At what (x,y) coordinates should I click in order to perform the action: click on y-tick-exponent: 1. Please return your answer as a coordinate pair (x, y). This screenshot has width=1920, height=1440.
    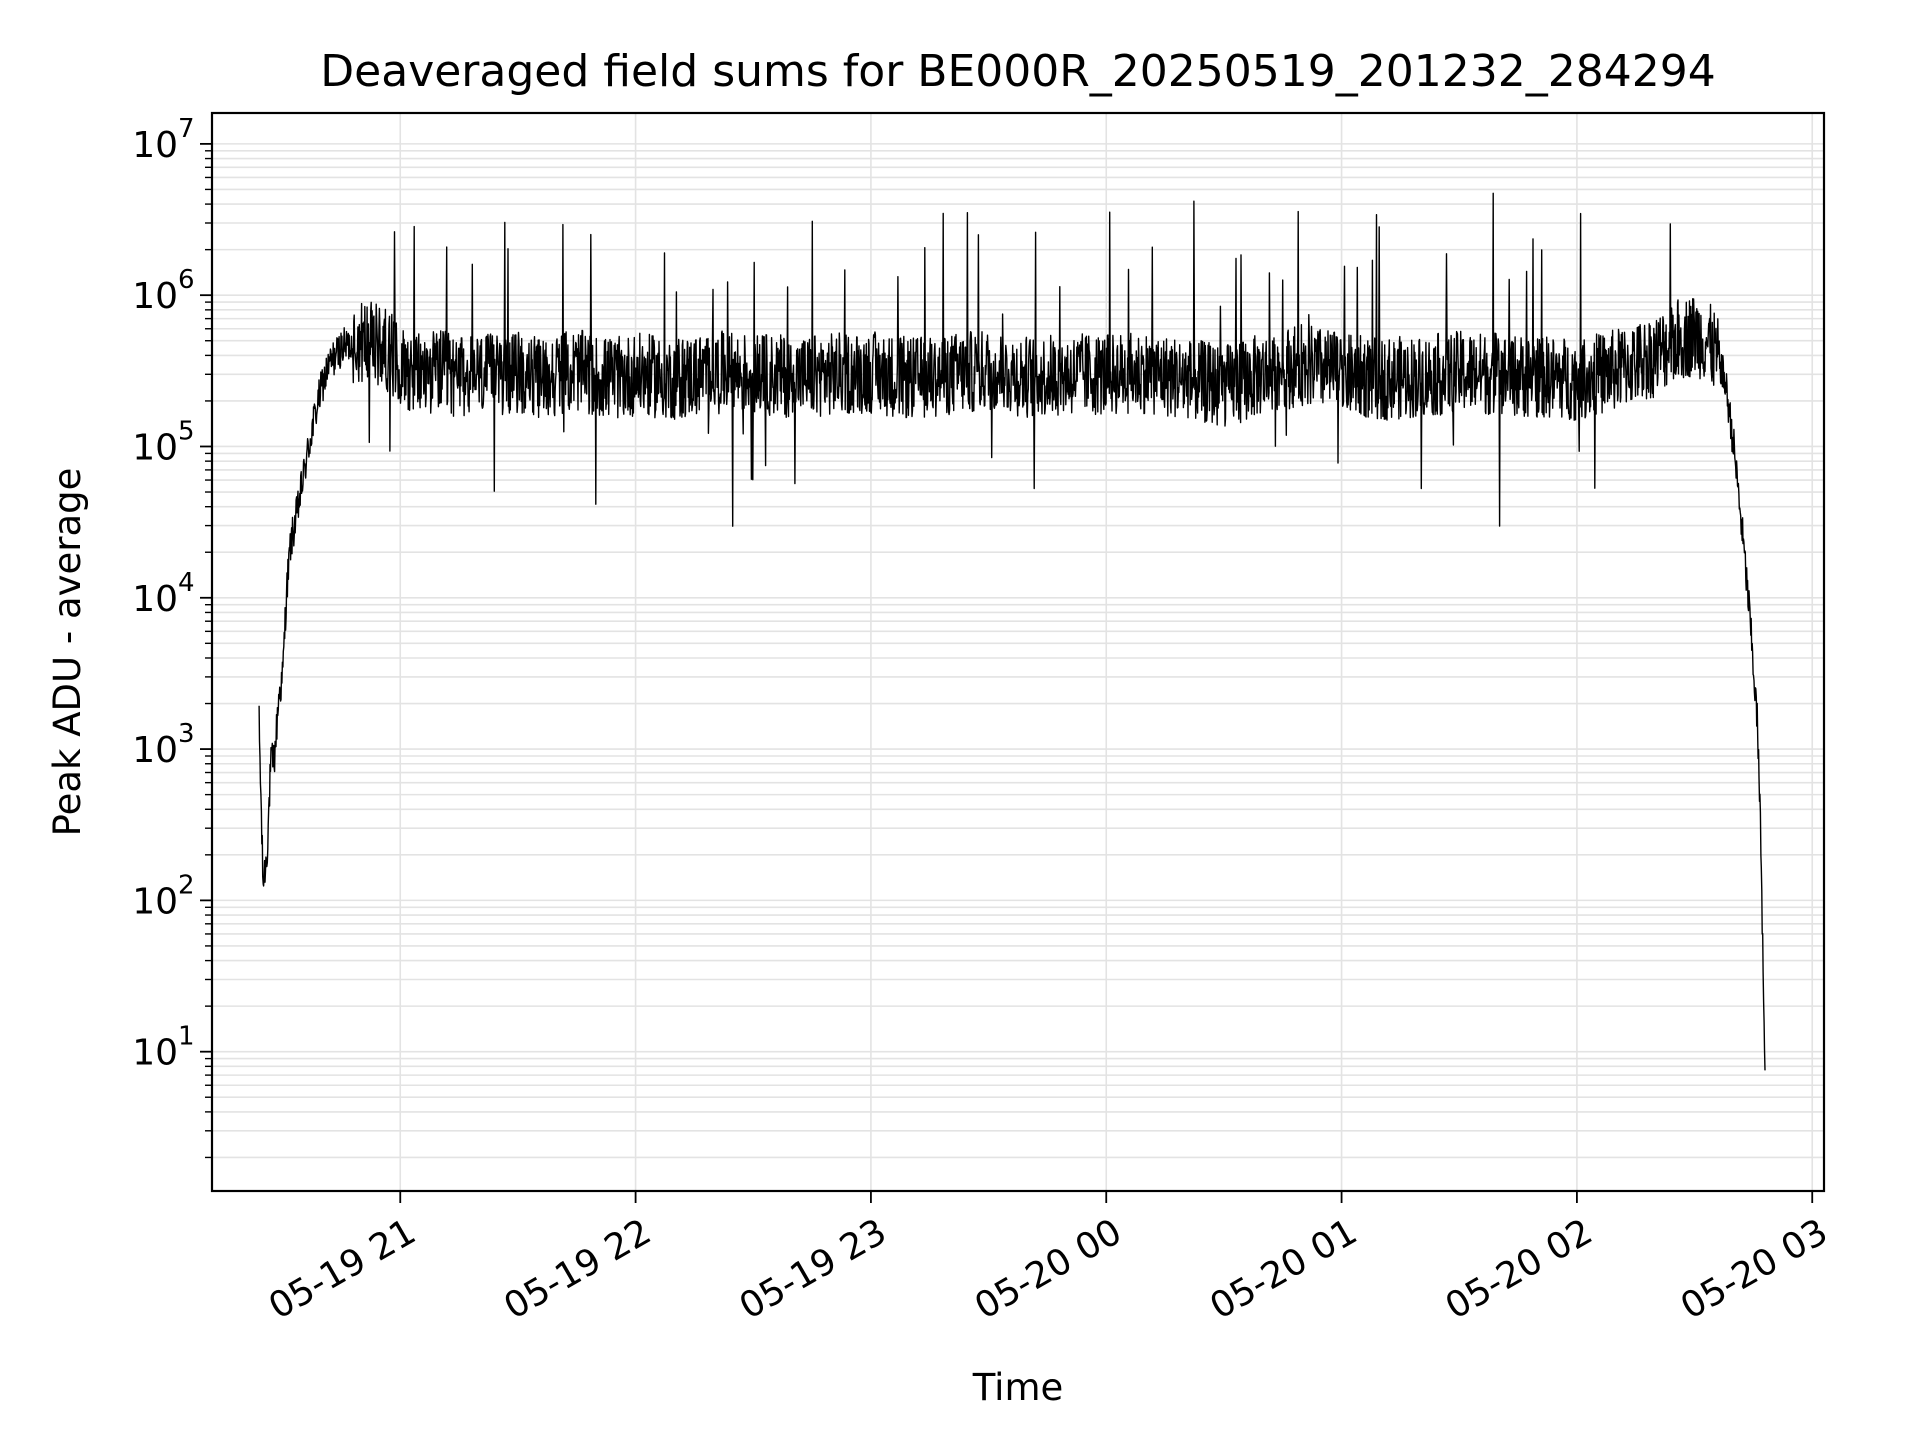
    Looking at the image, I should click on (186, 1037).